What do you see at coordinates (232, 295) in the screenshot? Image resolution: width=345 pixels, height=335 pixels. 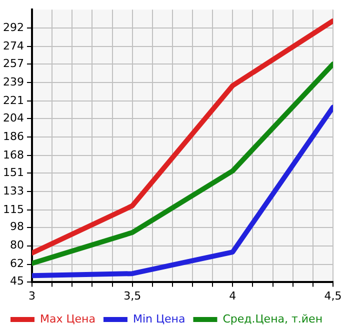 I see `x-tick-label: 4` at bounding box center [232, 295].